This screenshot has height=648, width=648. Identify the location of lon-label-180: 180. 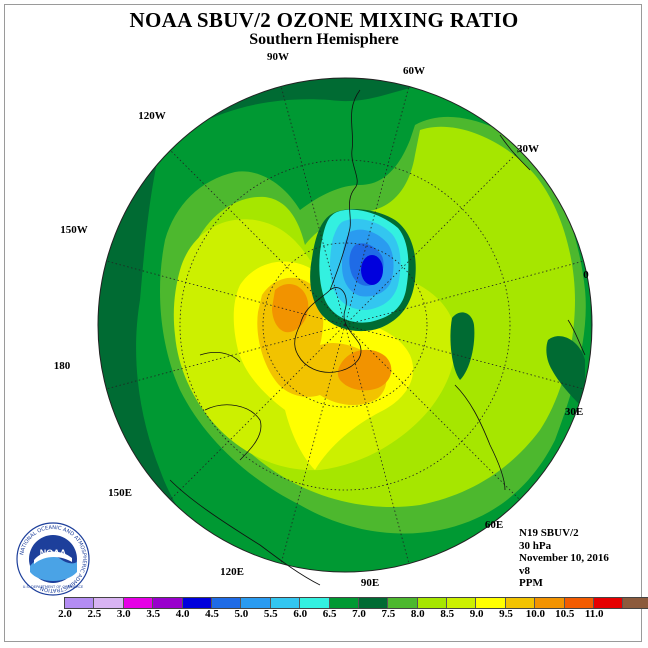
(62, 366).